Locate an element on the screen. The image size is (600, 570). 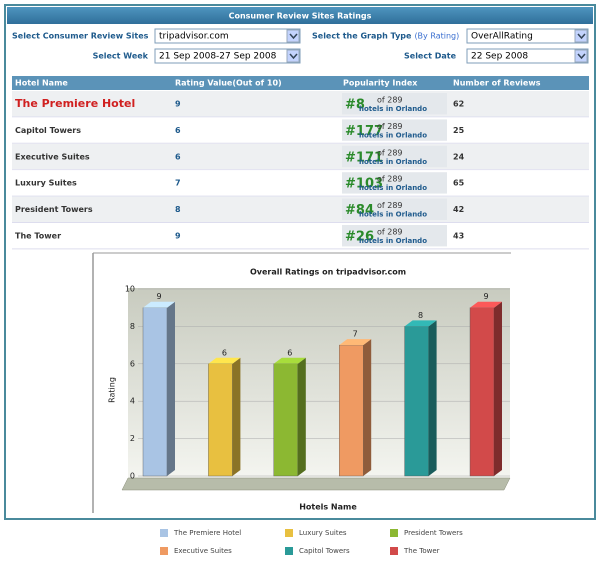
rating: 6 is located at coordinates (178, 156).